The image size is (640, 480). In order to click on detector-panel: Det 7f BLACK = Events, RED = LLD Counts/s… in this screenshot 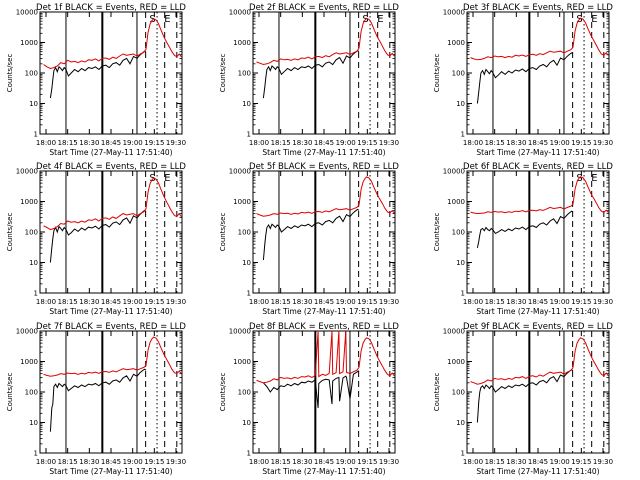, I will do `click(96, 399)`.